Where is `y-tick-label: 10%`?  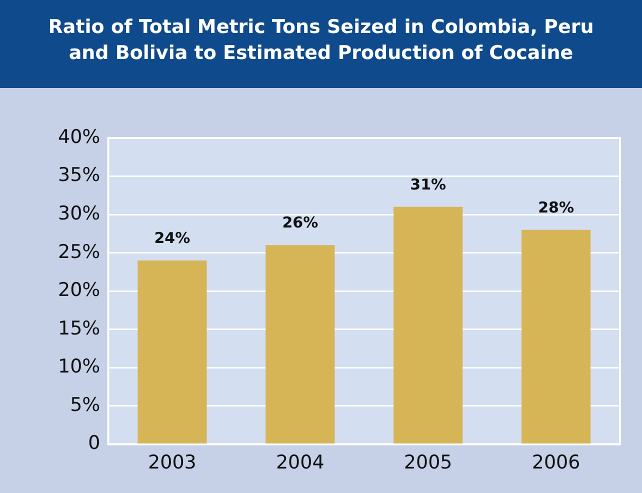
y-tick-label: 10% is located at coordinates (79, 367).